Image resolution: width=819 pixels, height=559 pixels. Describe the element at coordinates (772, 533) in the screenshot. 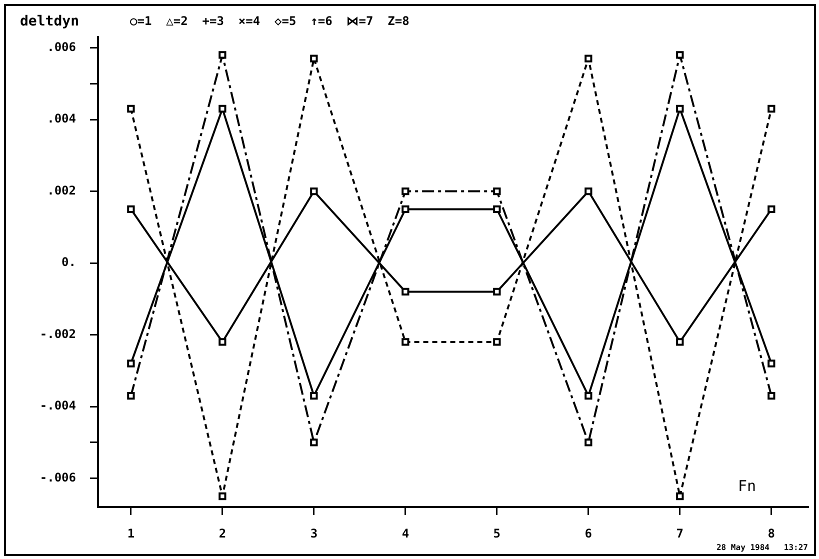

I see `x-tick-label: 8` at that location.